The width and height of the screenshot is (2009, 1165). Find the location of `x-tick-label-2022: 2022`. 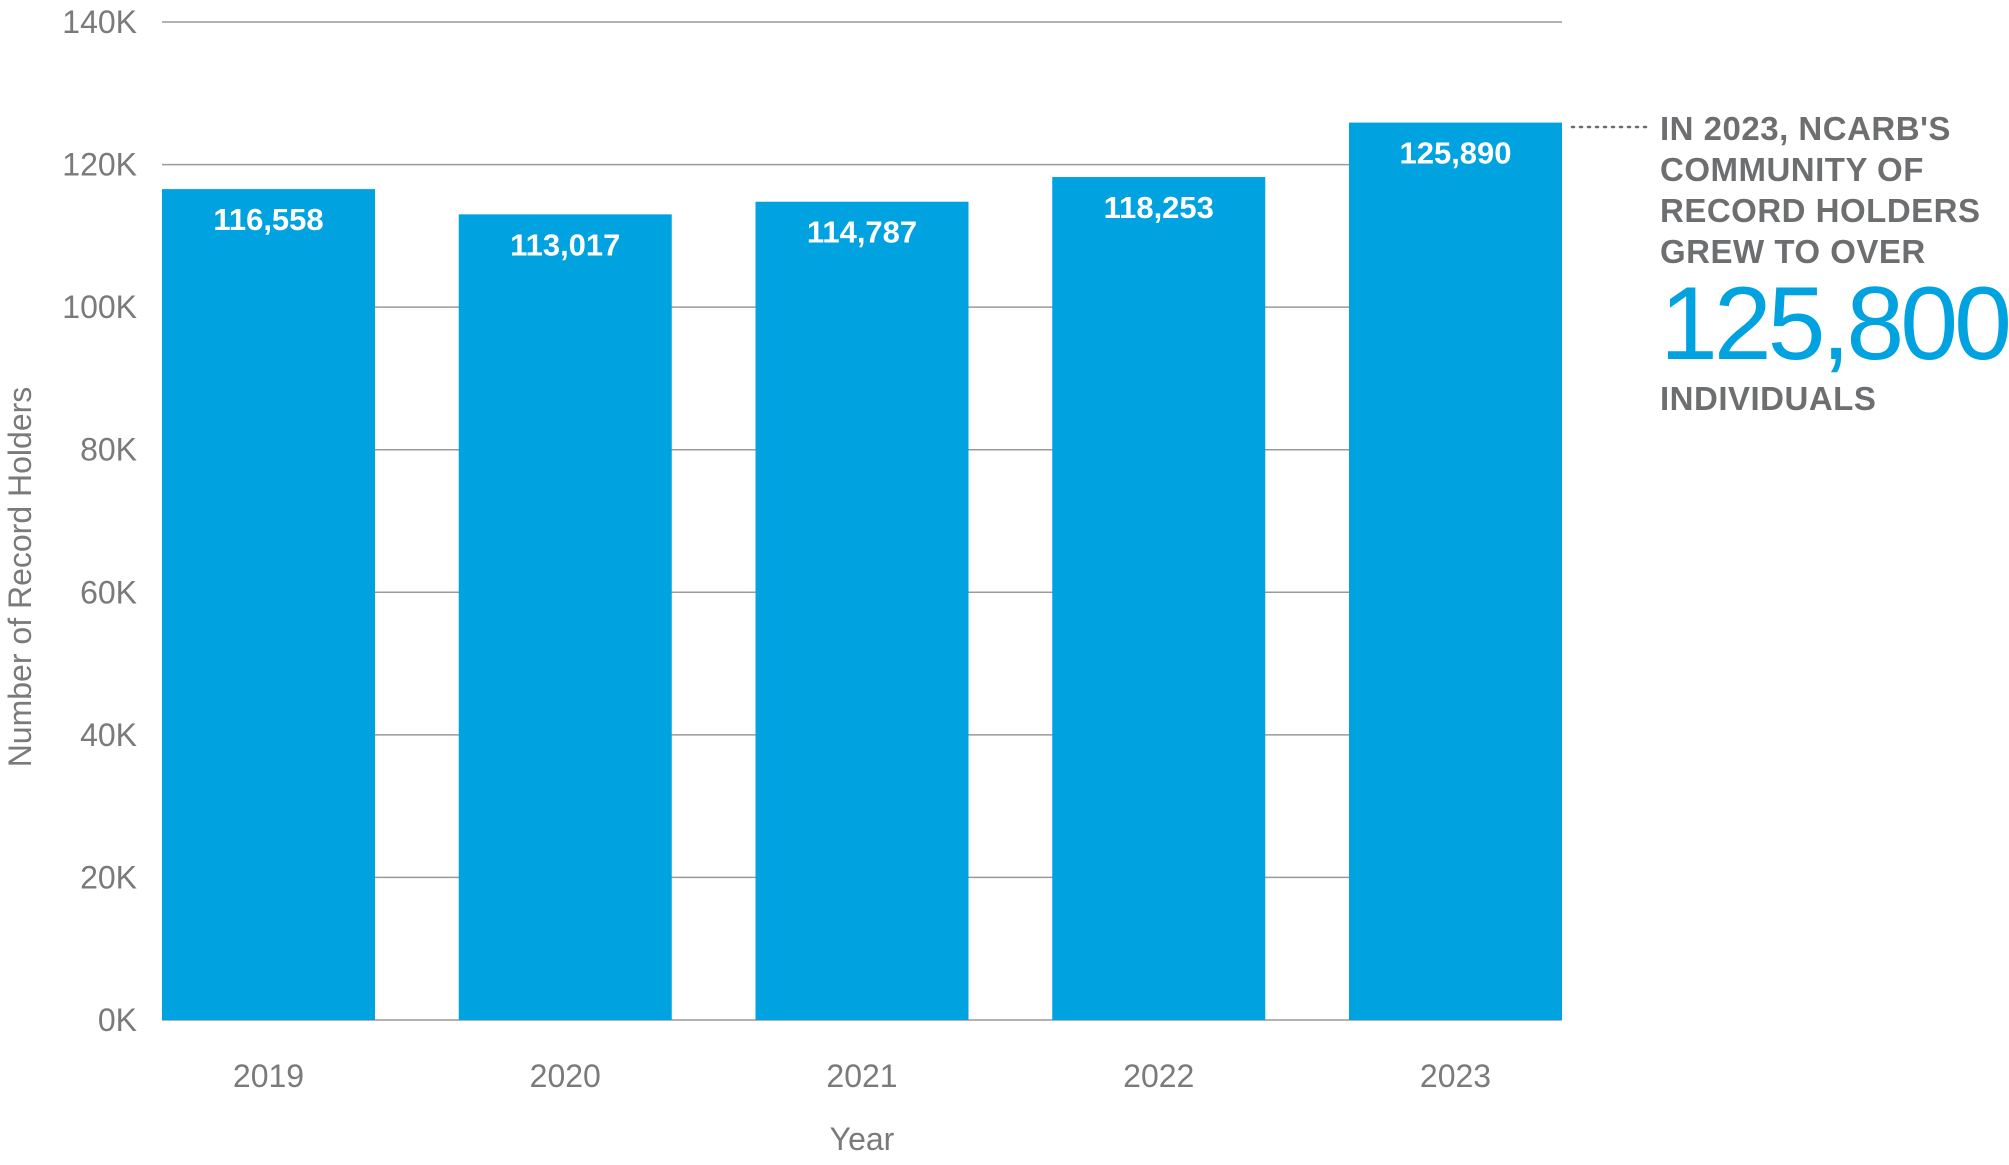

x-tick-label-2022: 2022 is located at coordinates (1158, 1076).